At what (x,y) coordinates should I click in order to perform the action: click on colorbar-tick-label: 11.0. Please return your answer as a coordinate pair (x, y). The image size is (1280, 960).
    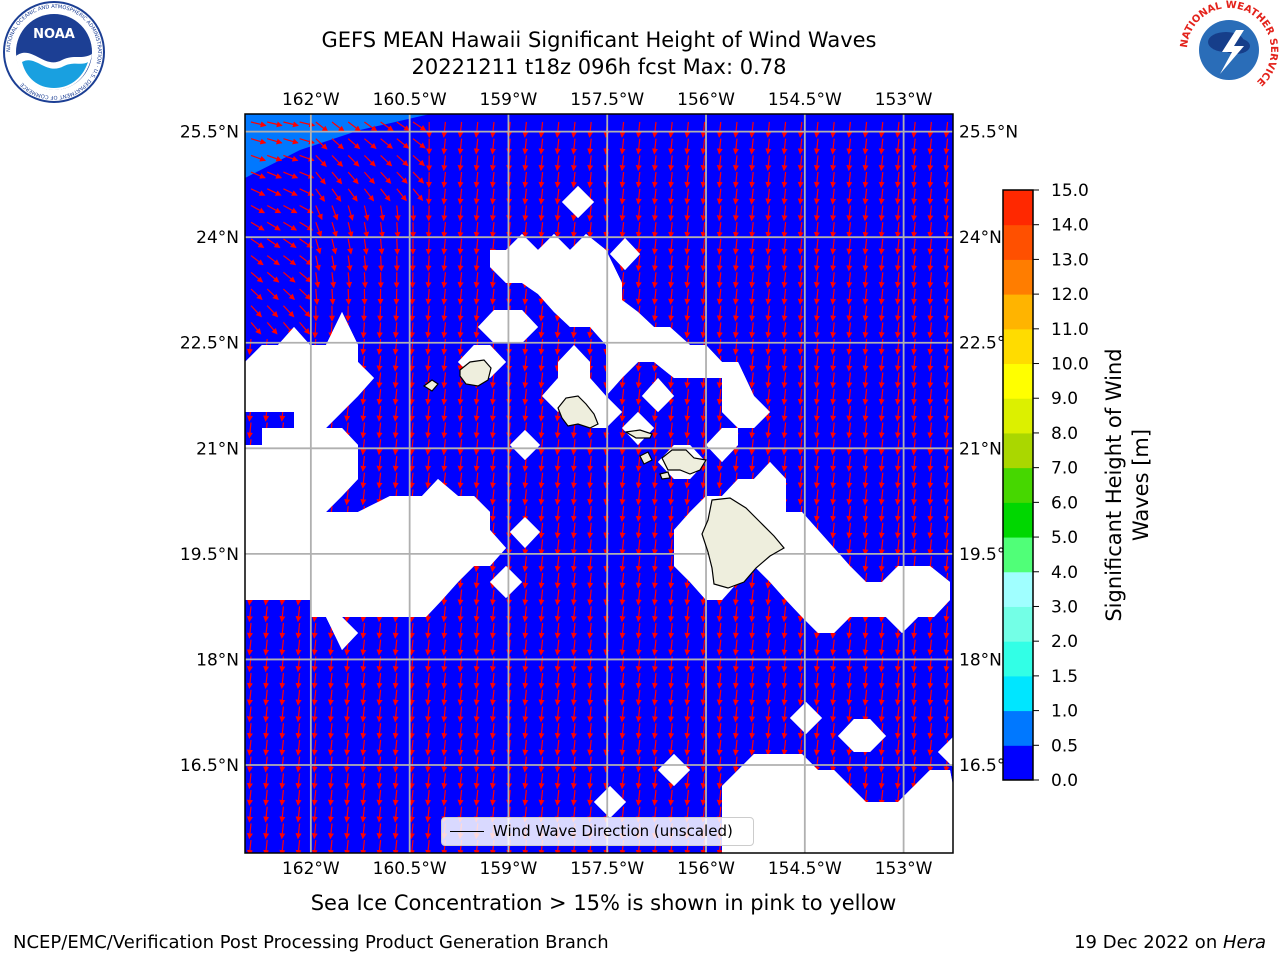
    Looking at the image, I should click on (1070, 330).